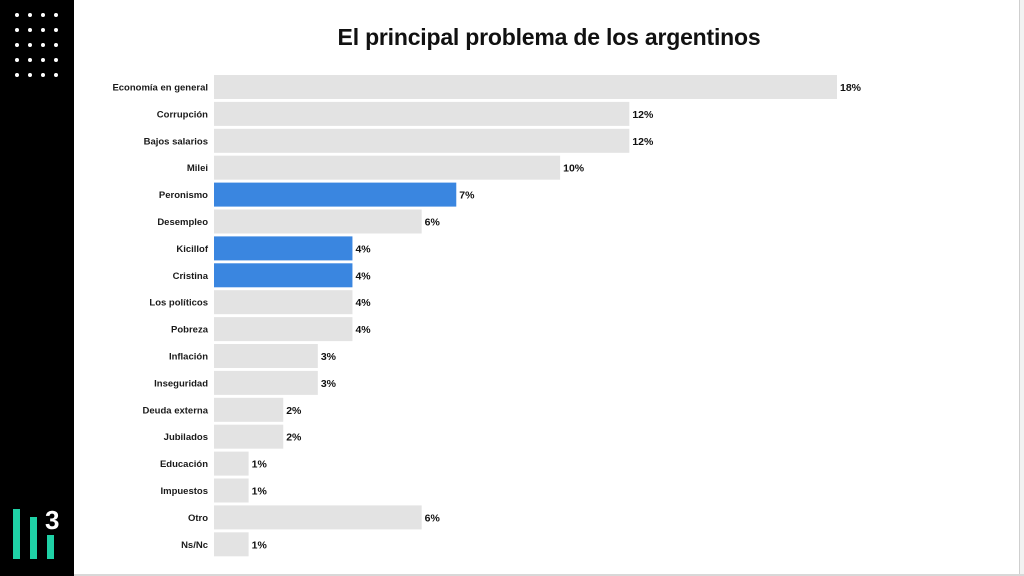 This screenshot has width=1024, height=576. I want to click on category-label: Corrupción, so click(182, 114).